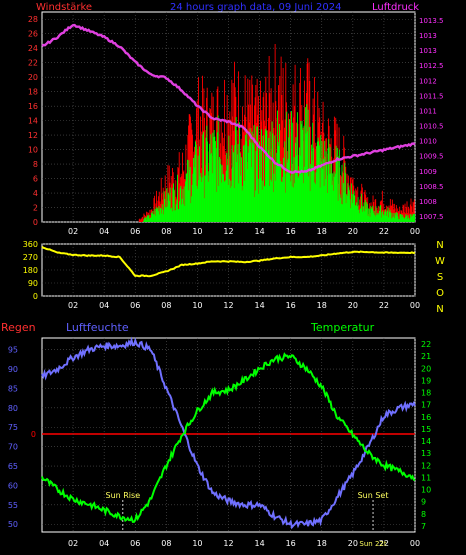 The height and width of the screenshot is (555, 466). Describe the element at coordinates (13, 466) in the screenshot. I see `humidity-tick-label: 65` at that location.